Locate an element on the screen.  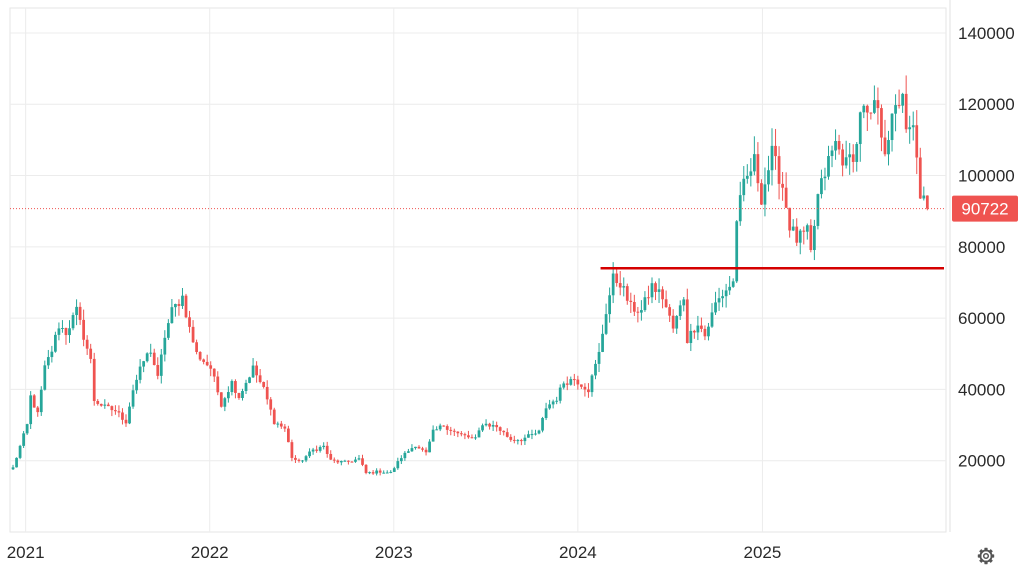
x-tick-label: 2022 is located at coordinates (210, 552).